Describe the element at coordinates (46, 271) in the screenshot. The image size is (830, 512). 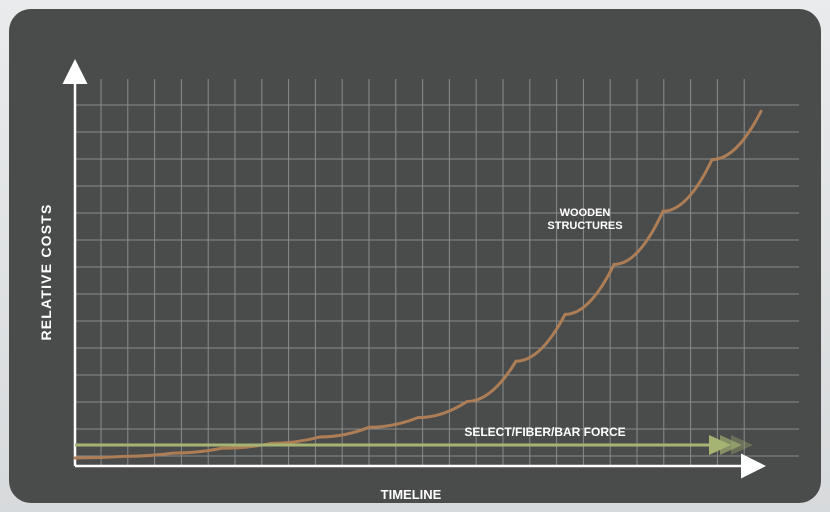
I see `y-axis-label: RELATIVE COSTS` at that location.